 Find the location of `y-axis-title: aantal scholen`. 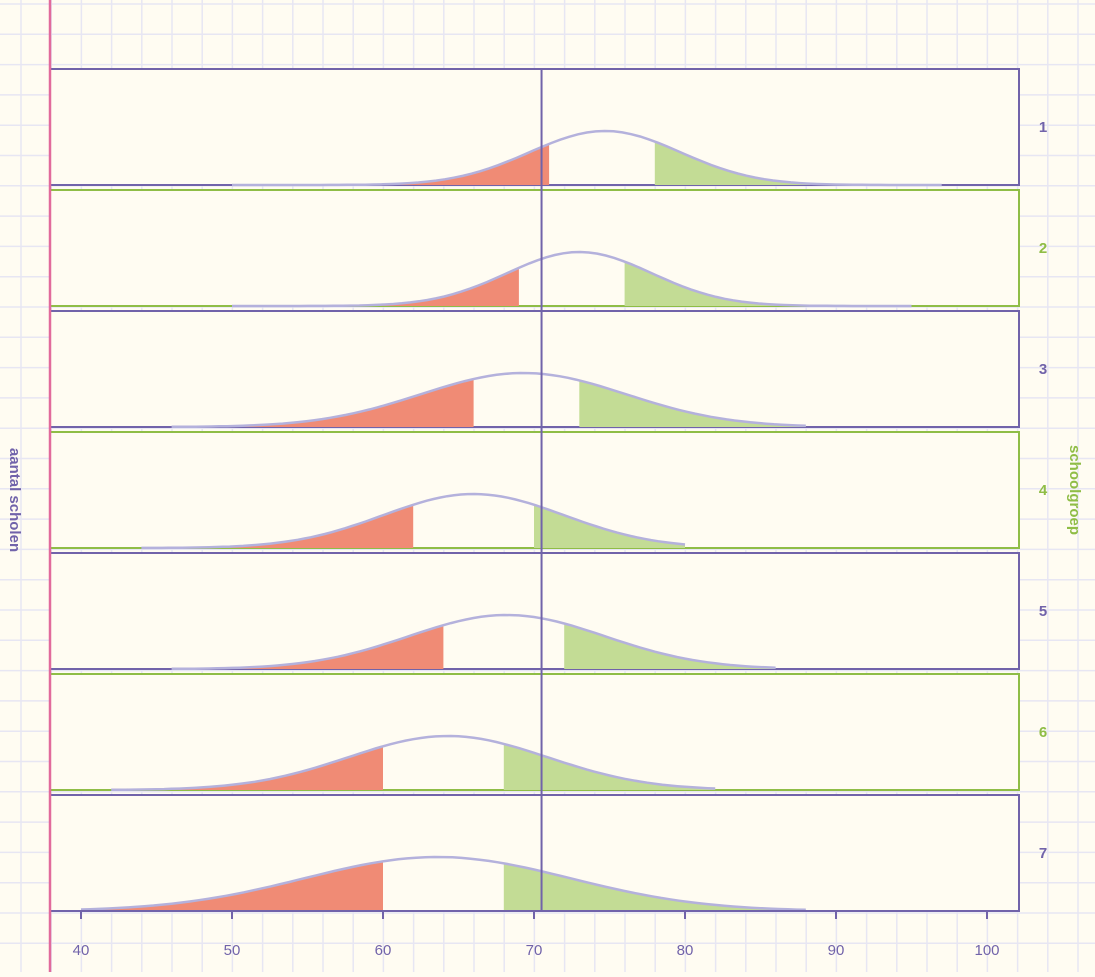

y-axis-title: aantal scholen is located at coordinates (14, 500).